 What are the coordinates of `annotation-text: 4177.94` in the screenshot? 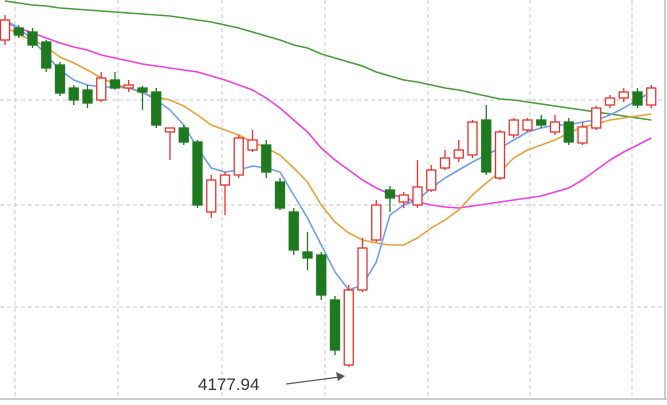 It's located at (228, 384).